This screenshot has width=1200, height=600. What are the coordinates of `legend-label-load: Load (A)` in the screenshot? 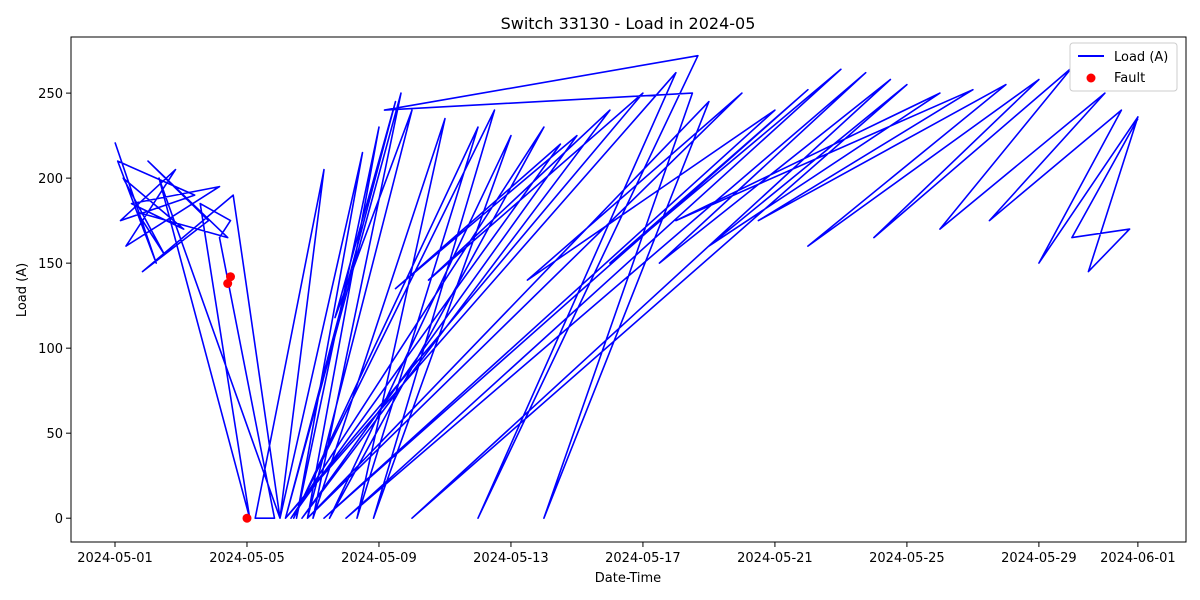 It's located at (1141, 57).